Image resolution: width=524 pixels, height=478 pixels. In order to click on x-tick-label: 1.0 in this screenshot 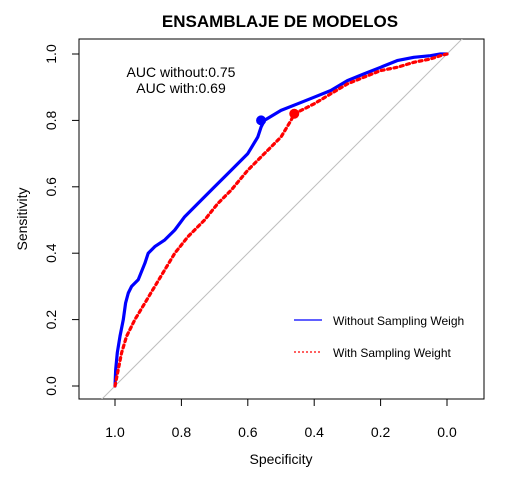, I will do `click(115, 432)`.